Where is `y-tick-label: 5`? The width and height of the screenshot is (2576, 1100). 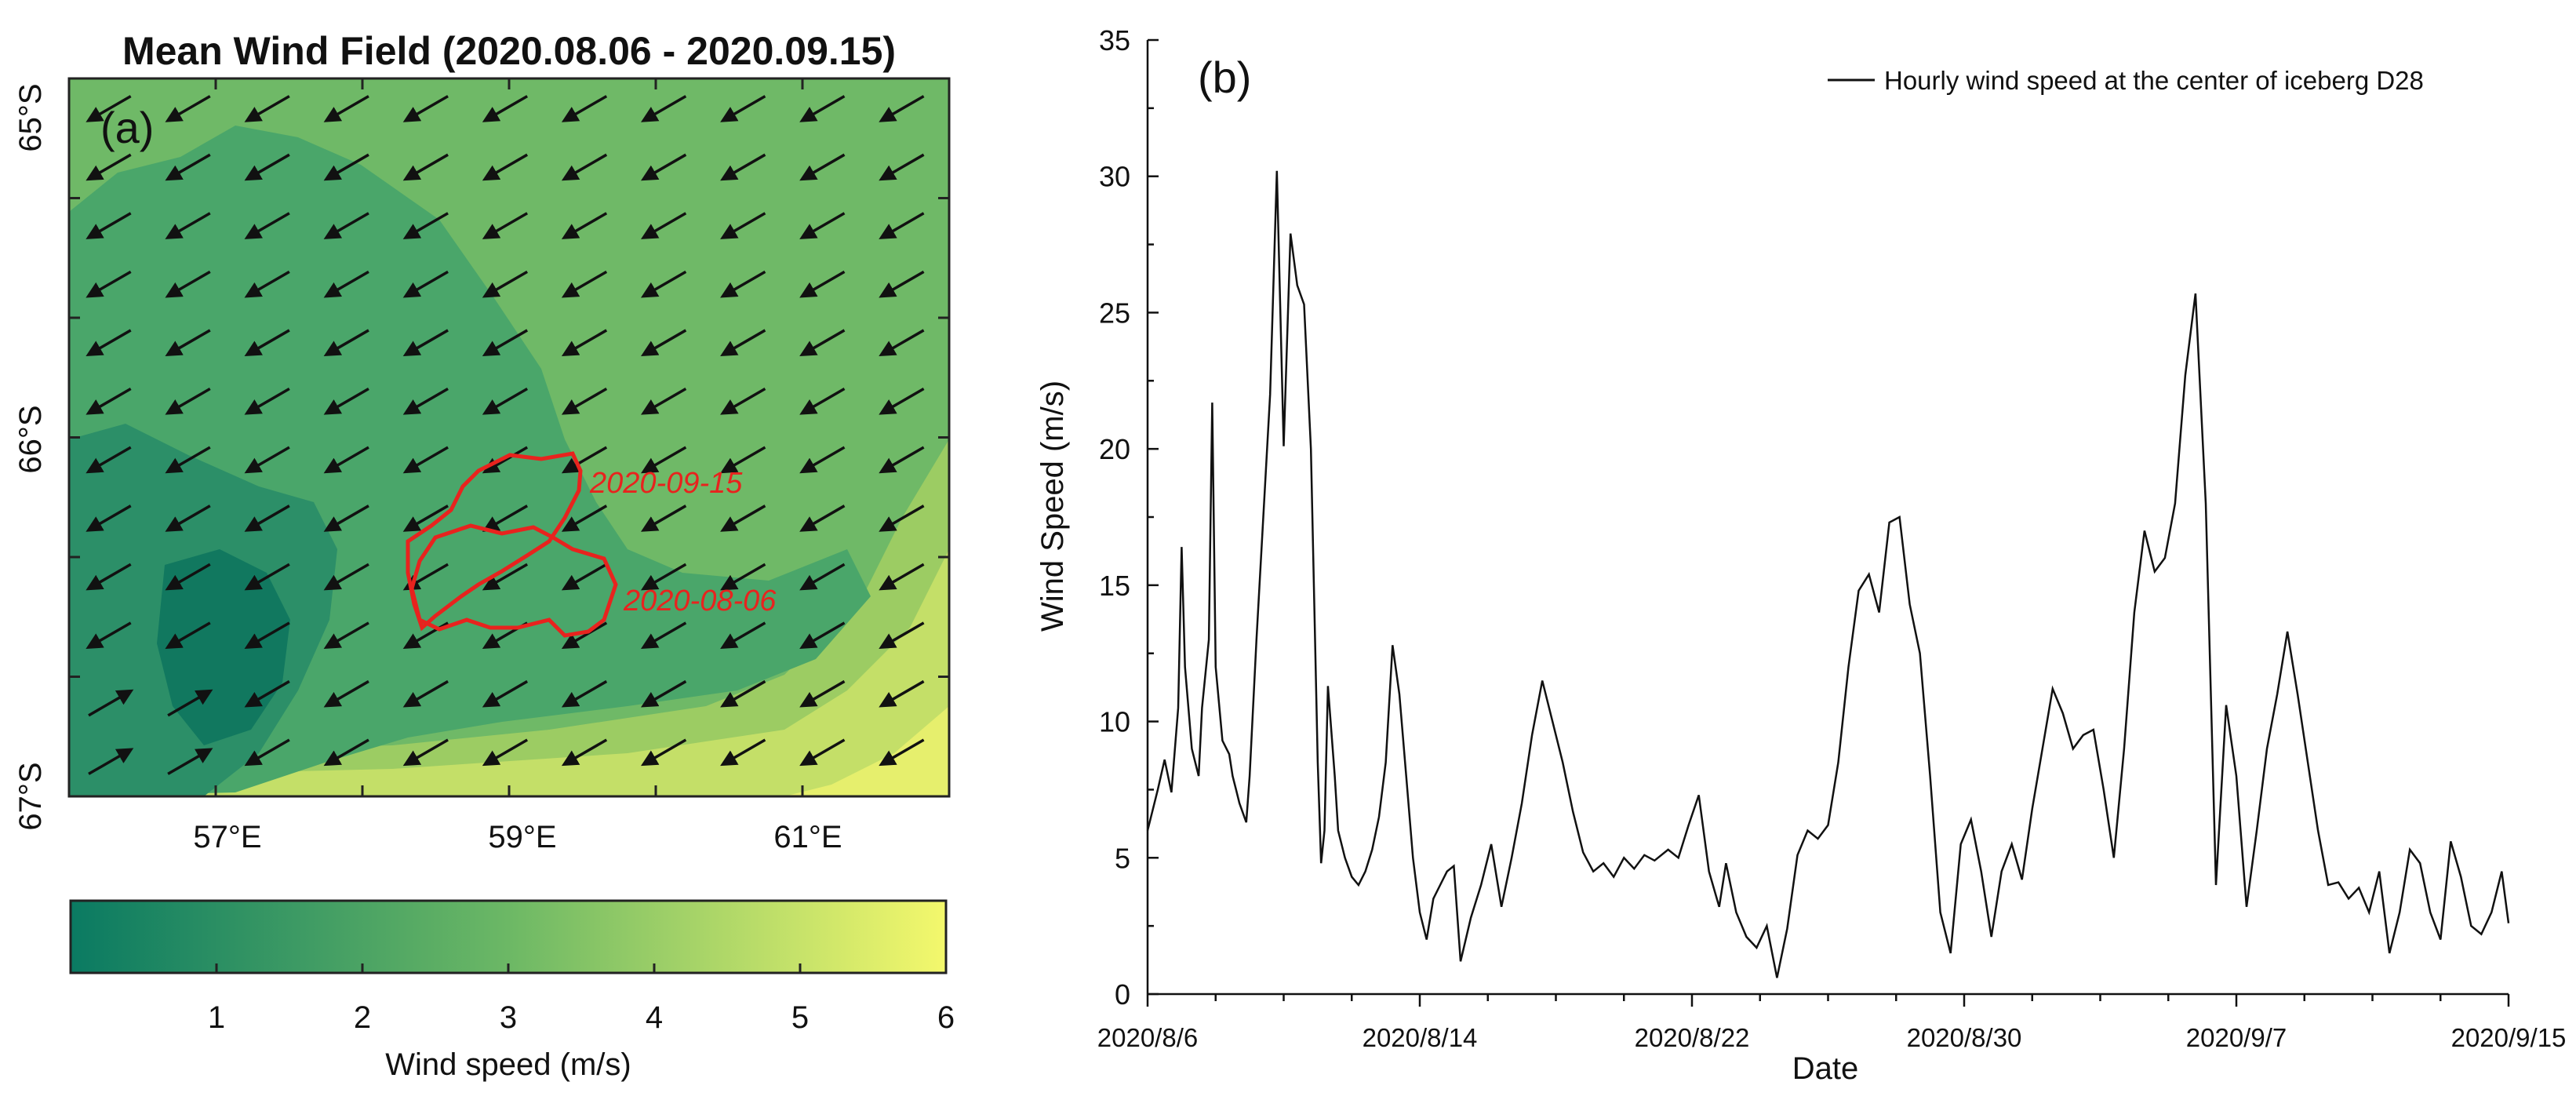
y-tick-label: 5 is located at coordinates (1122, 858).